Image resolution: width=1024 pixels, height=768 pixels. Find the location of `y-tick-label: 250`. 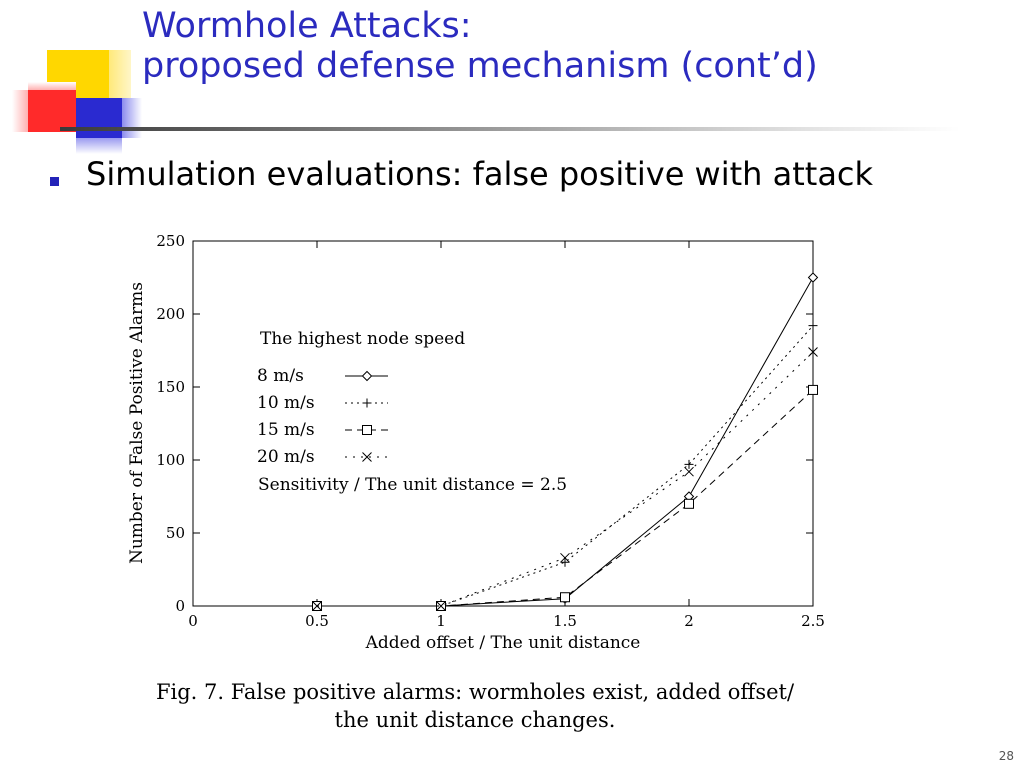

y-tick-label: 250 is located at coordinates (170, 241).